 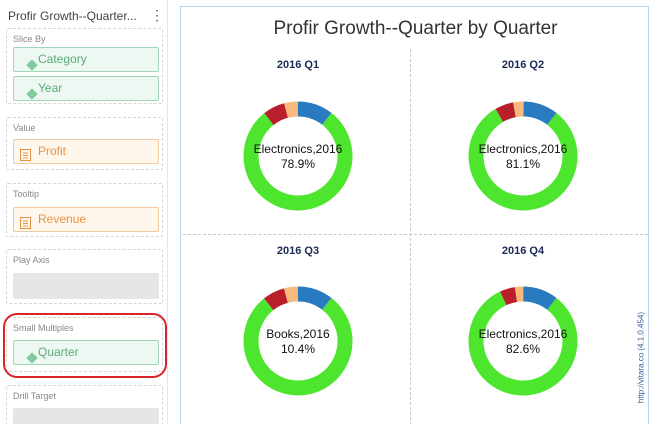 What do you see at coordinates (31, 260) in the screenshot?
I see `well-label-play-axis: Play Axis` at bounding box center [31, 260].